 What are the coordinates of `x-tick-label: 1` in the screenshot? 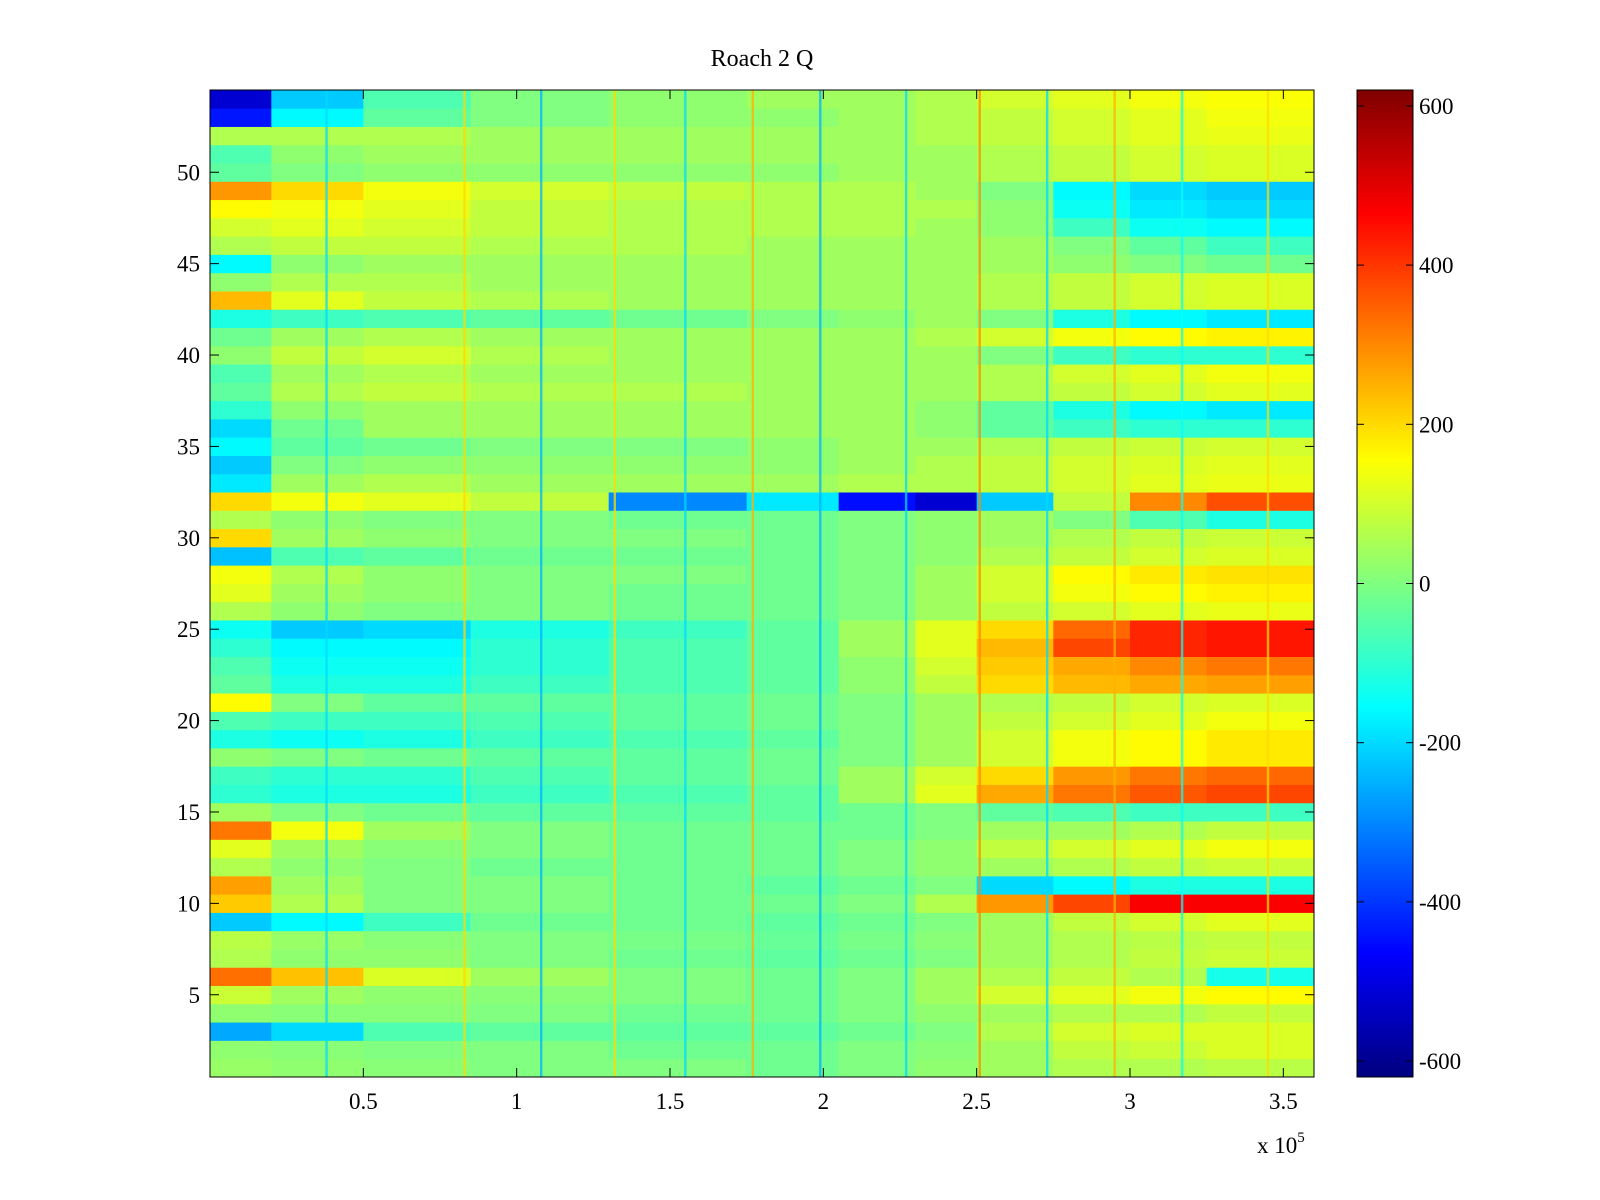 It's located at (517, 1101).